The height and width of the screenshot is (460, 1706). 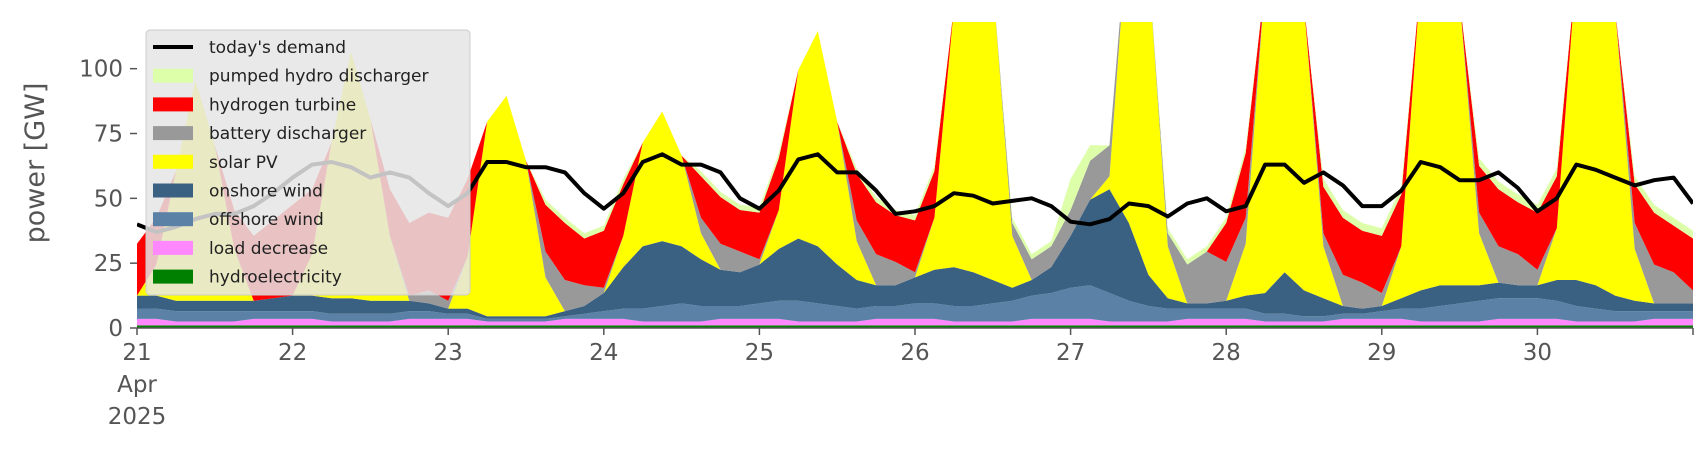 I want to click on x-tick-label: 21, so click(x=136, y=353).